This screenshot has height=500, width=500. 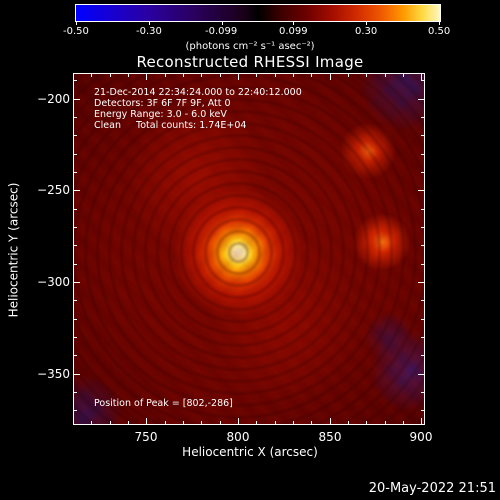 What do you see at coordinates (146, 437) in the screenshot?
I see `x-tick-label: 750` at bounding box center [146, 437].